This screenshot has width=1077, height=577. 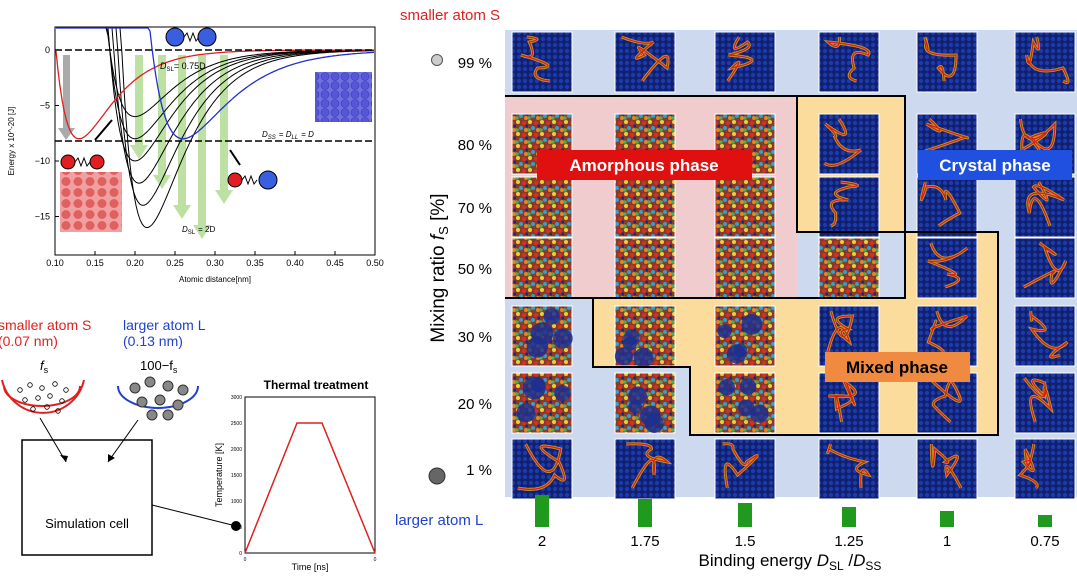 What do you see at coordinates (795, 333) in the screenshot?
I see `mixed-region` at bounding box center [795, 333].